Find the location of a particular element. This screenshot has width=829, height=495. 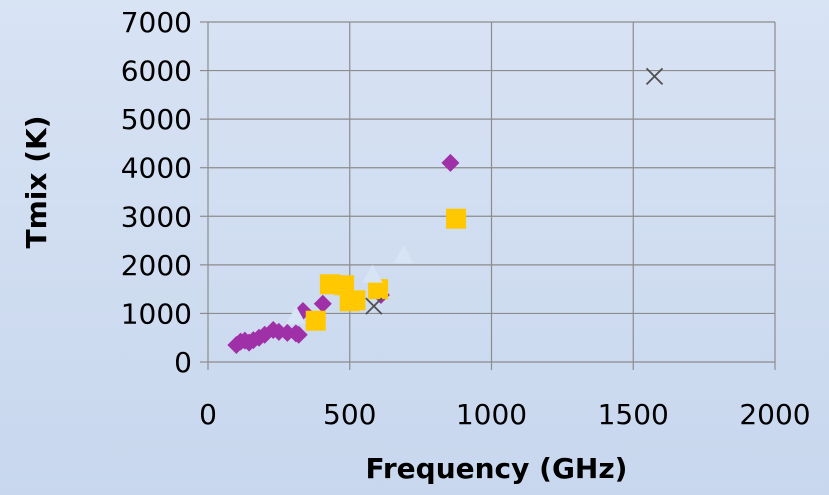

x-tick-label: 1000 is located at coordinates (491, 414).